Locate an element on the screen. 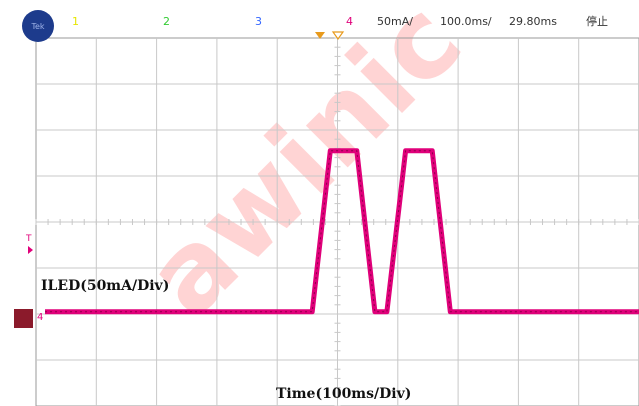 Image resolution: width=639 pixels, height=406 pixels. channel-2-label: 2 is located at coordinates (166, 21).